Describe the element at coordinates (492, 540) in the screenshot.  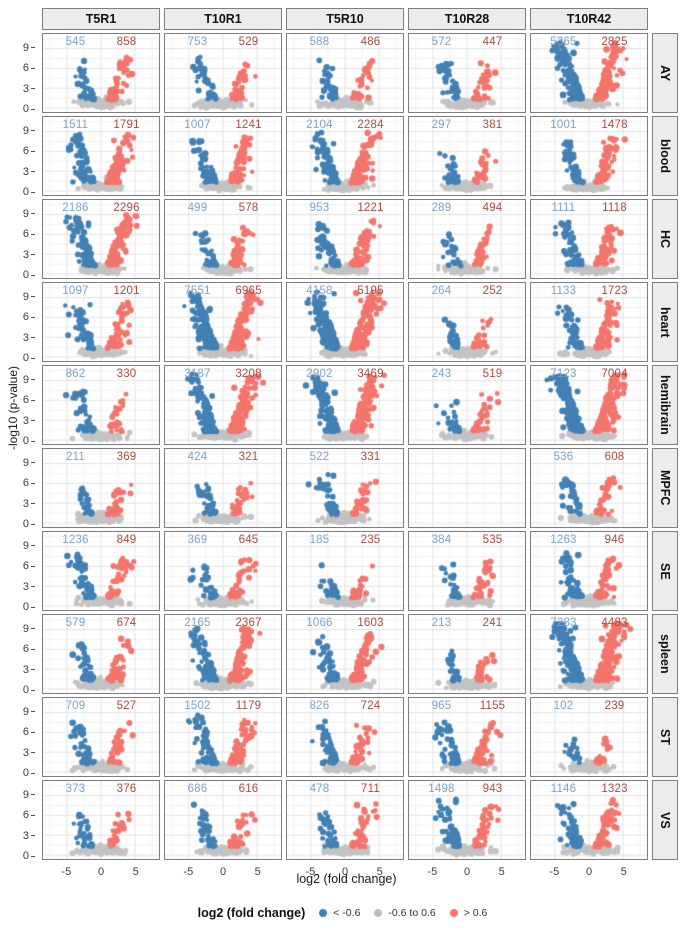
I see `up-regulated-count: 535` at that location.